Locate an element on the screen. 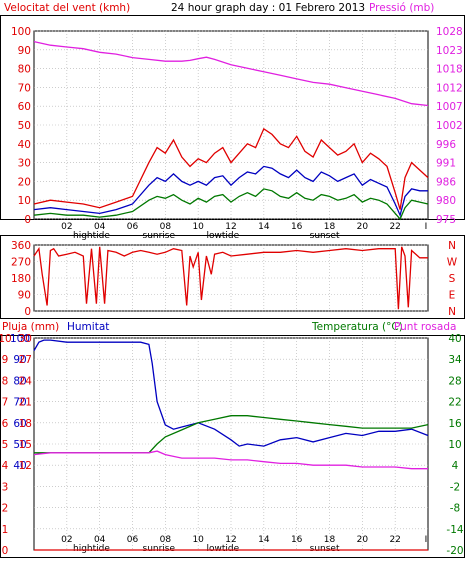  left-tick-label: 50 is located at coordinates (24, 126).